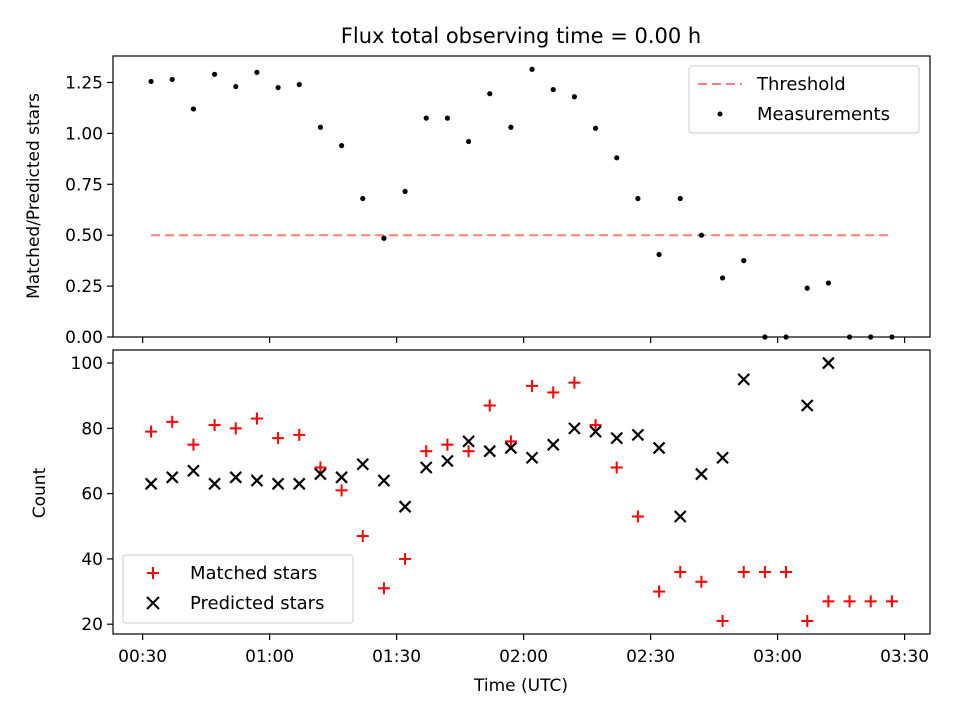 This screenshot has height=720, width=960. What do you see at coordinates (524, 340) in the screenshot?
I see `top-x-ticks` at bounding box center [524, 340].